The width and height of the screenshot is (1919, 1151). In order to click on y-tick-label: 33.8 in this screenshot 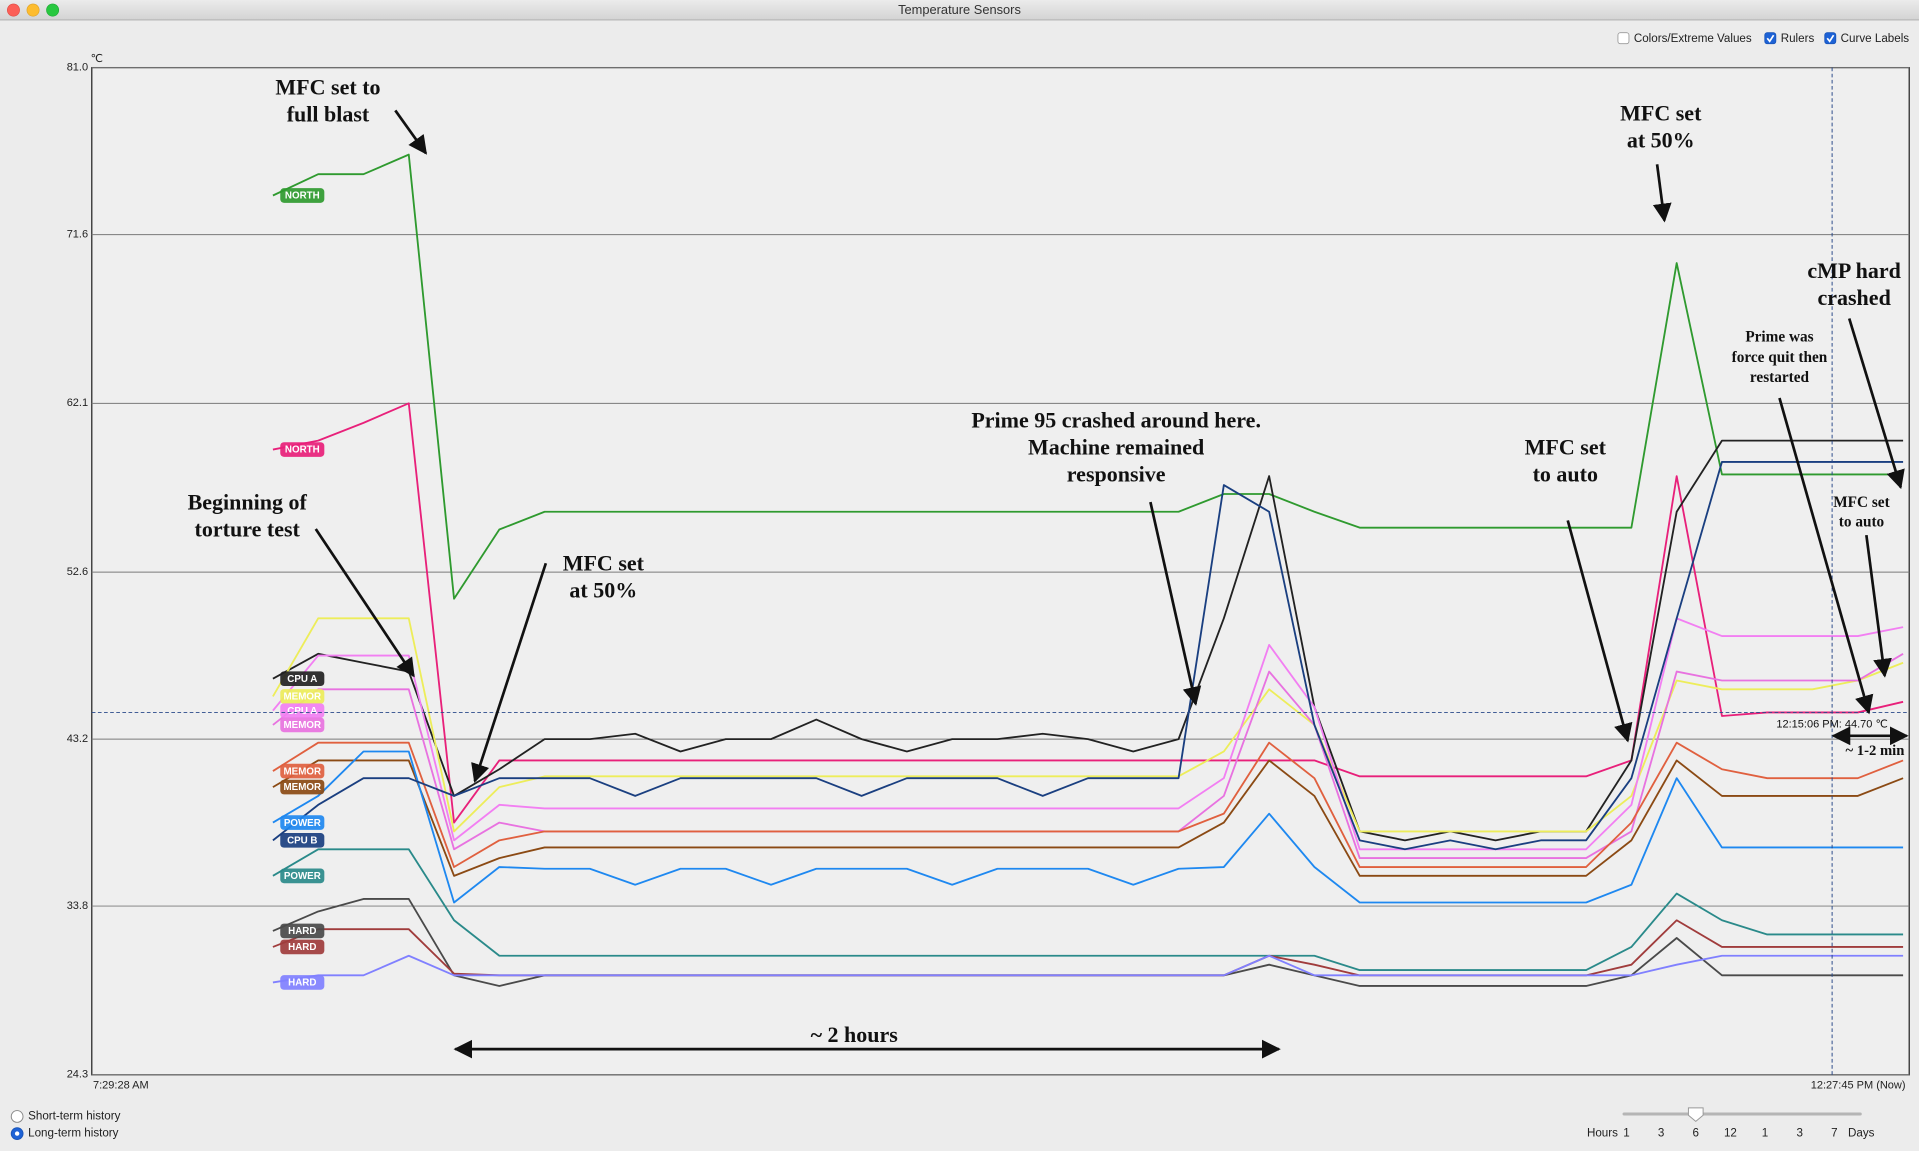, I will do `click(77, 906)`.